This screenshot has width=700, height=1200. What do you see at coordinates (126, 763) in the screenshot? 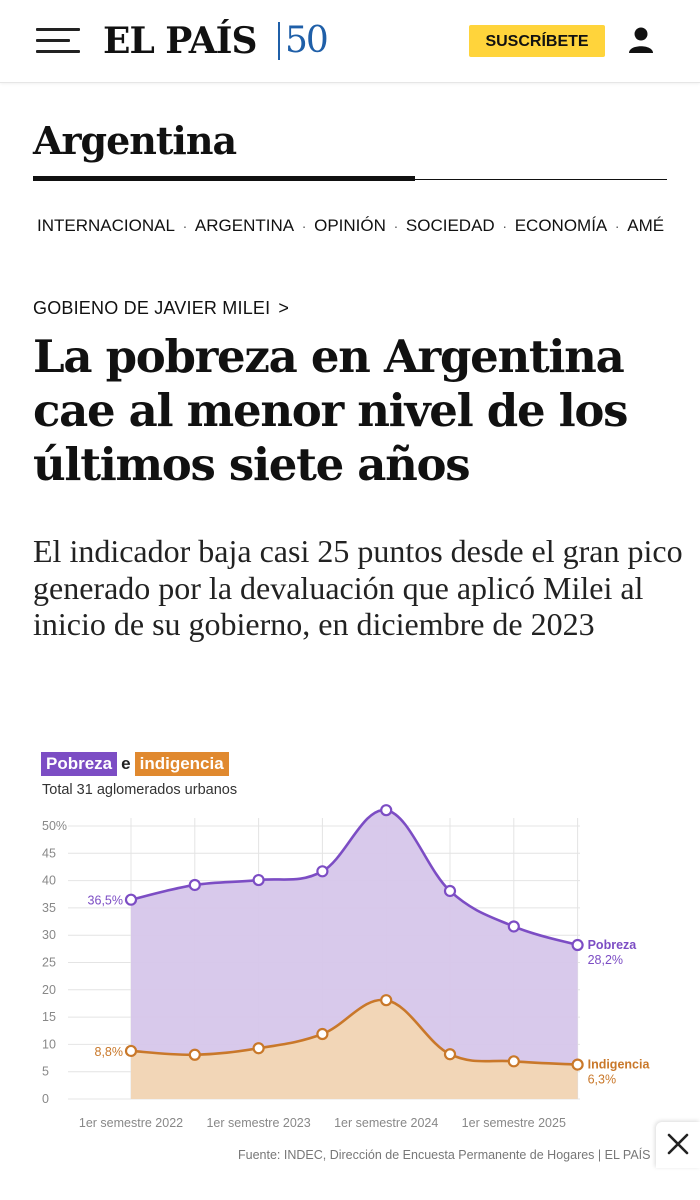
I see `chart-title-connector: e` at bounding box center [126, 763].